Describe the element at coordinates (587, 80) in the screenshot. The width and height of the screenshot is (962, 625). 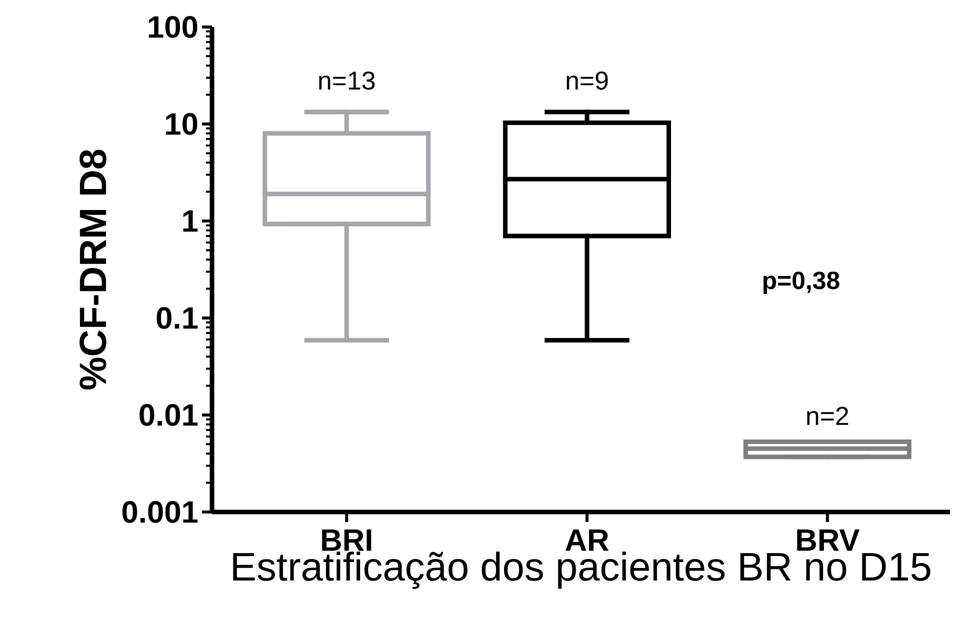
I see `annotation: n=9` at that location.